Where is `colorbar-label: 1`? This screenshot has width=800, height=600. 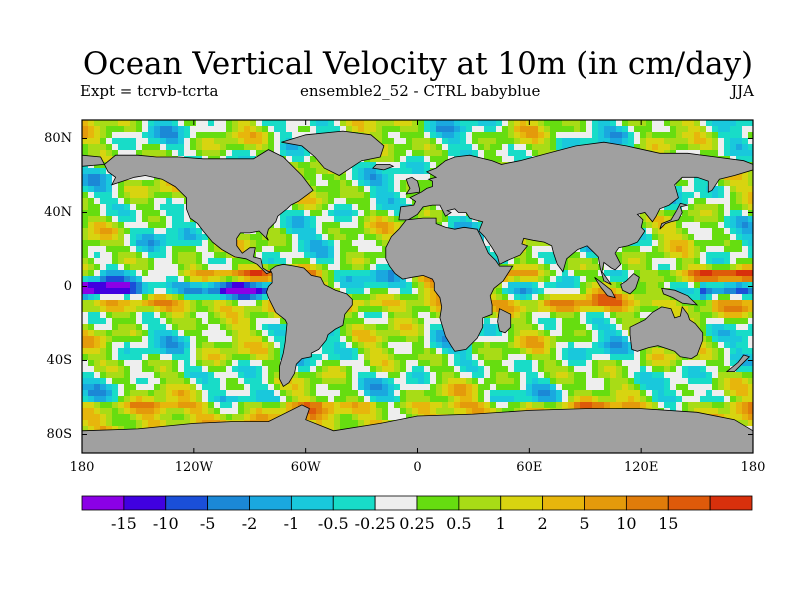 colorbar-label: 1 is located at coordinates (500, 523).